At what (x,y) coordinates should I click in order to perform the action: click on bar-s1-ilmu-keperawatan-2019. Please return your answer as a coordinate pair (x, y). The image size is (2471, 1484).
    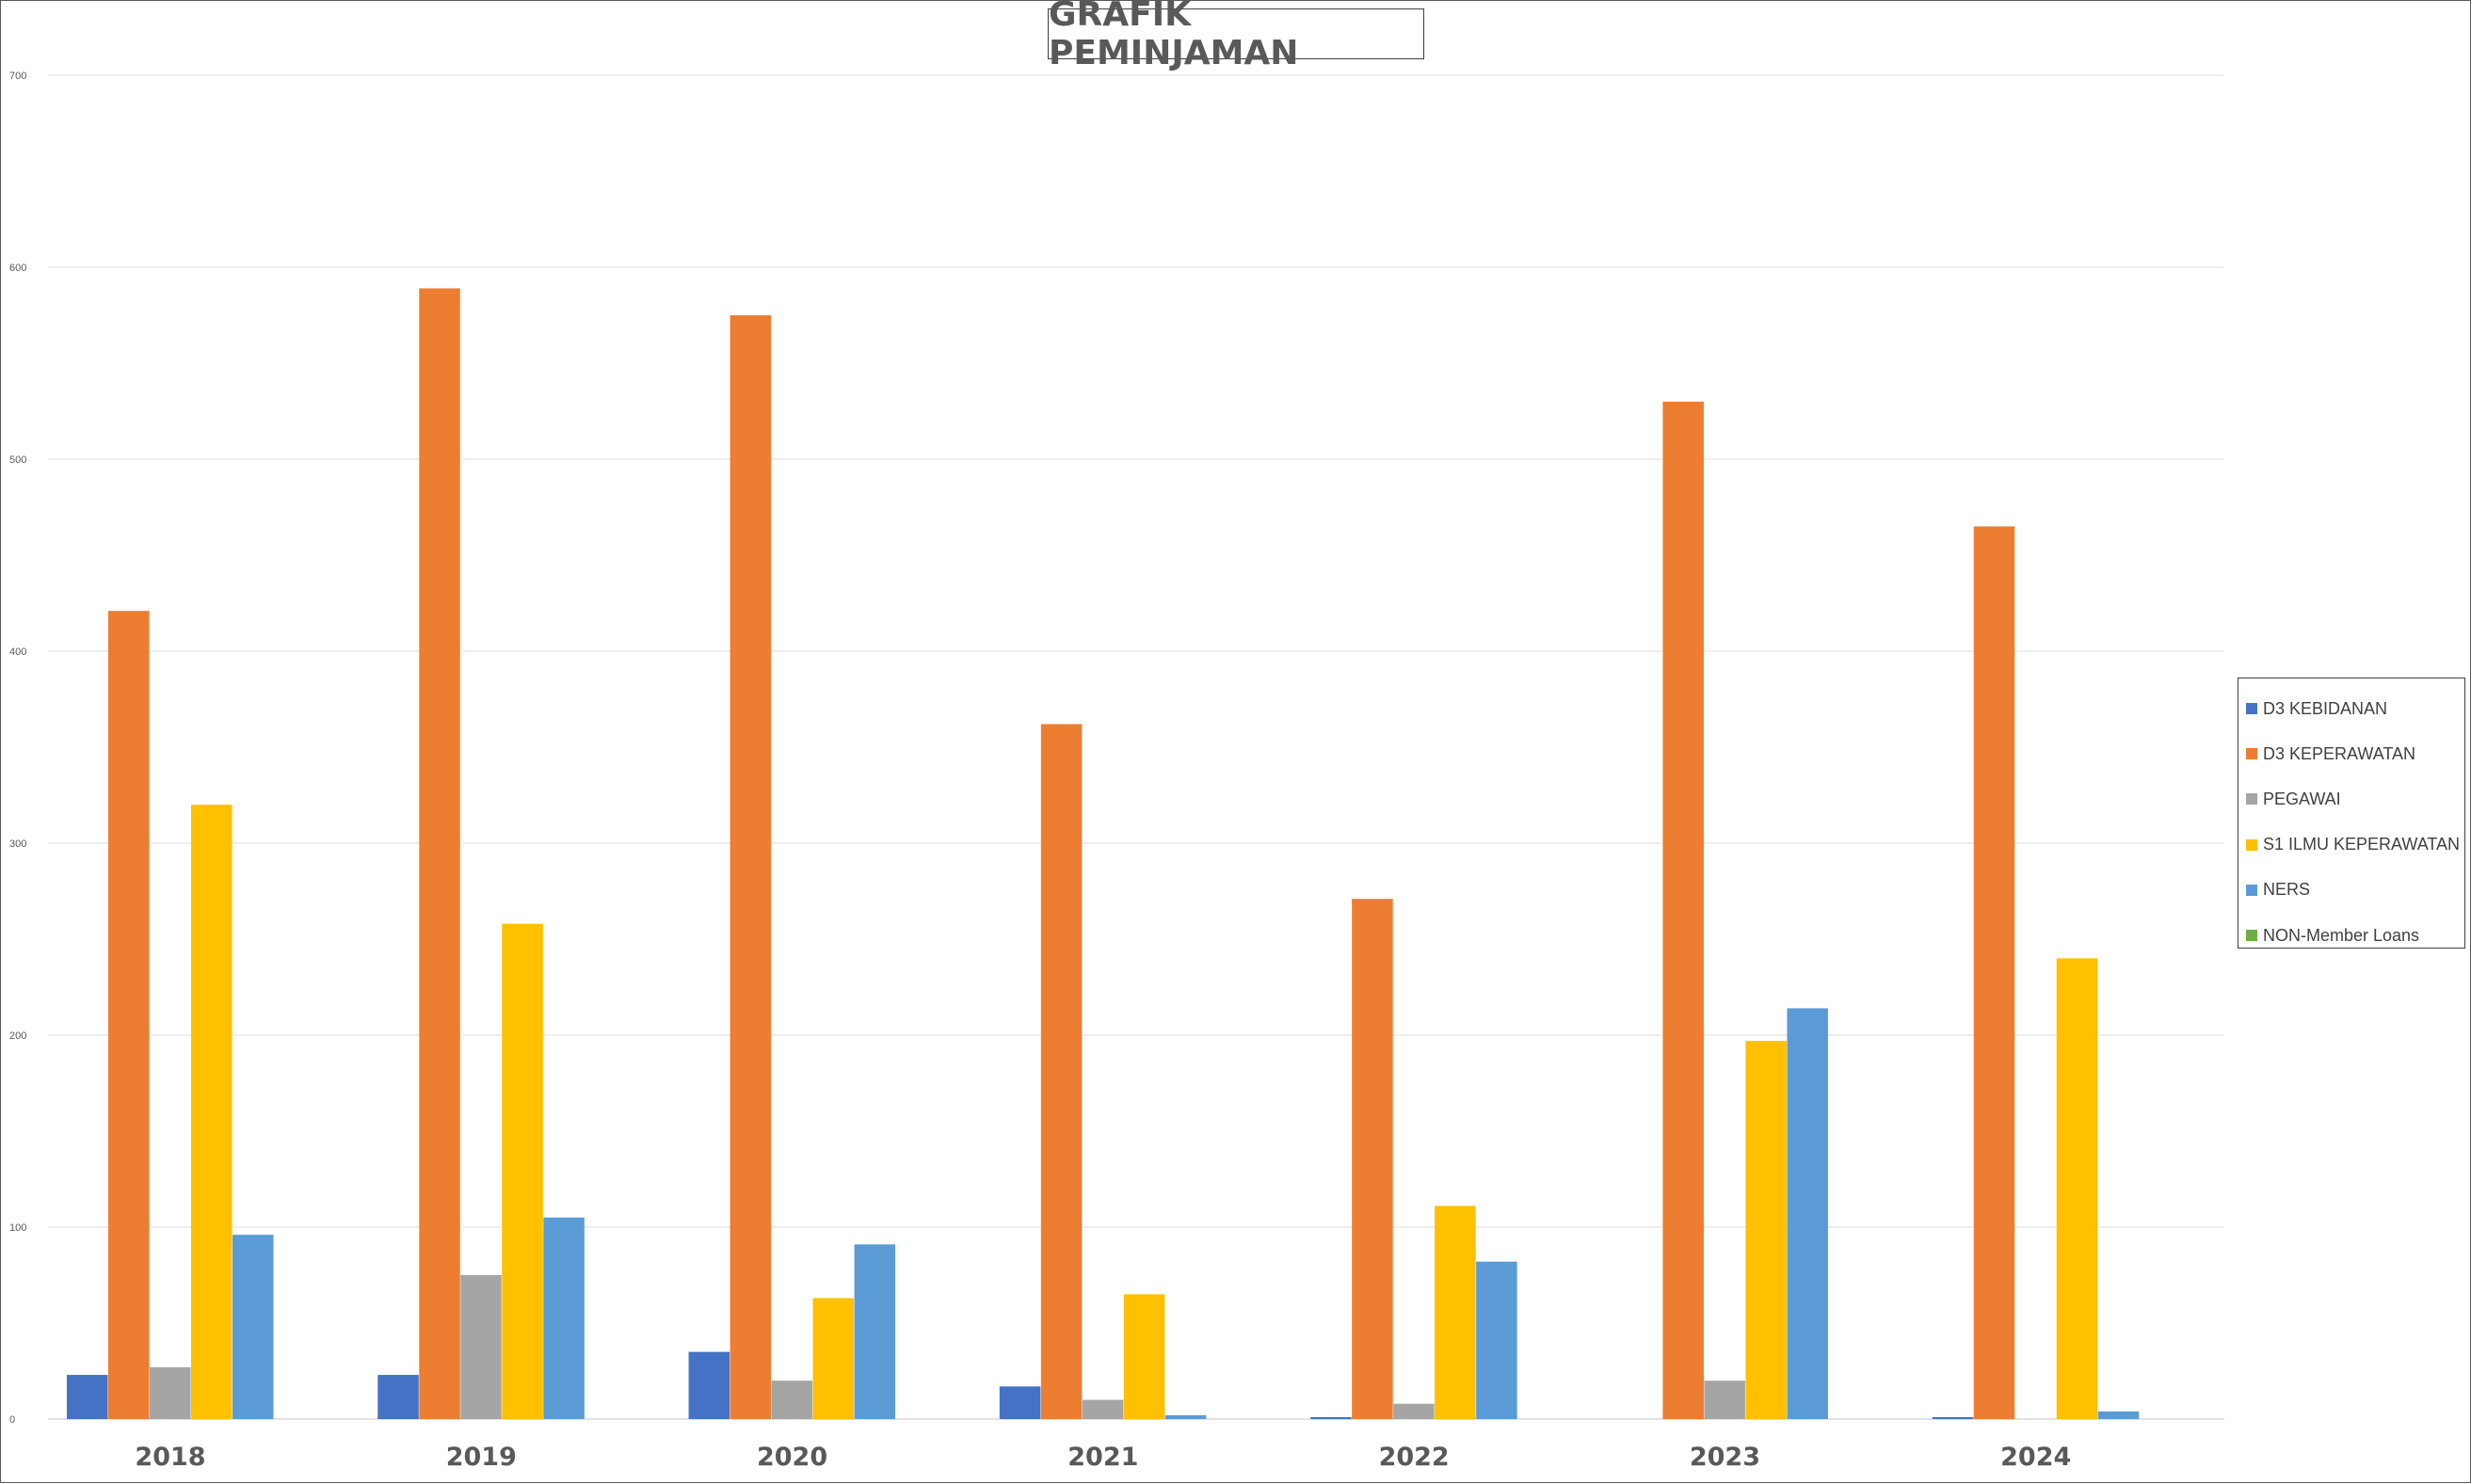
    Looking at the image, I should click on (522, 1171).